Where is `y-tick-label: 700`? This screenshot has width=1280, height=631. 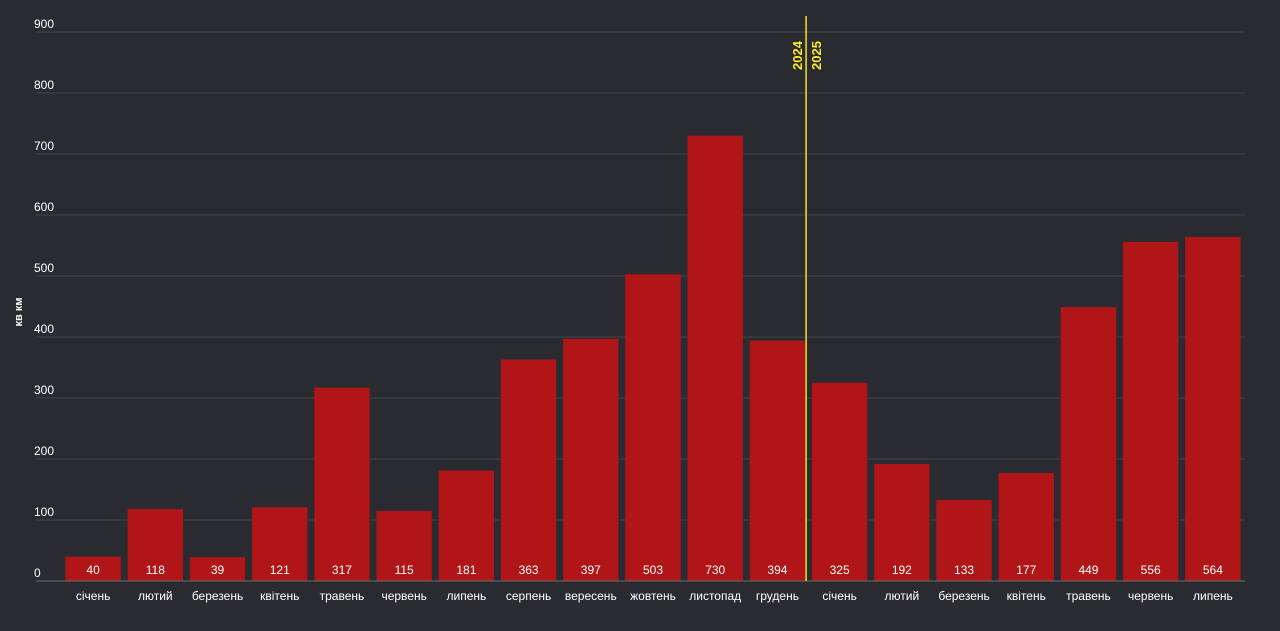
y-tick-label: 700 is located at coordinates (44, 146).